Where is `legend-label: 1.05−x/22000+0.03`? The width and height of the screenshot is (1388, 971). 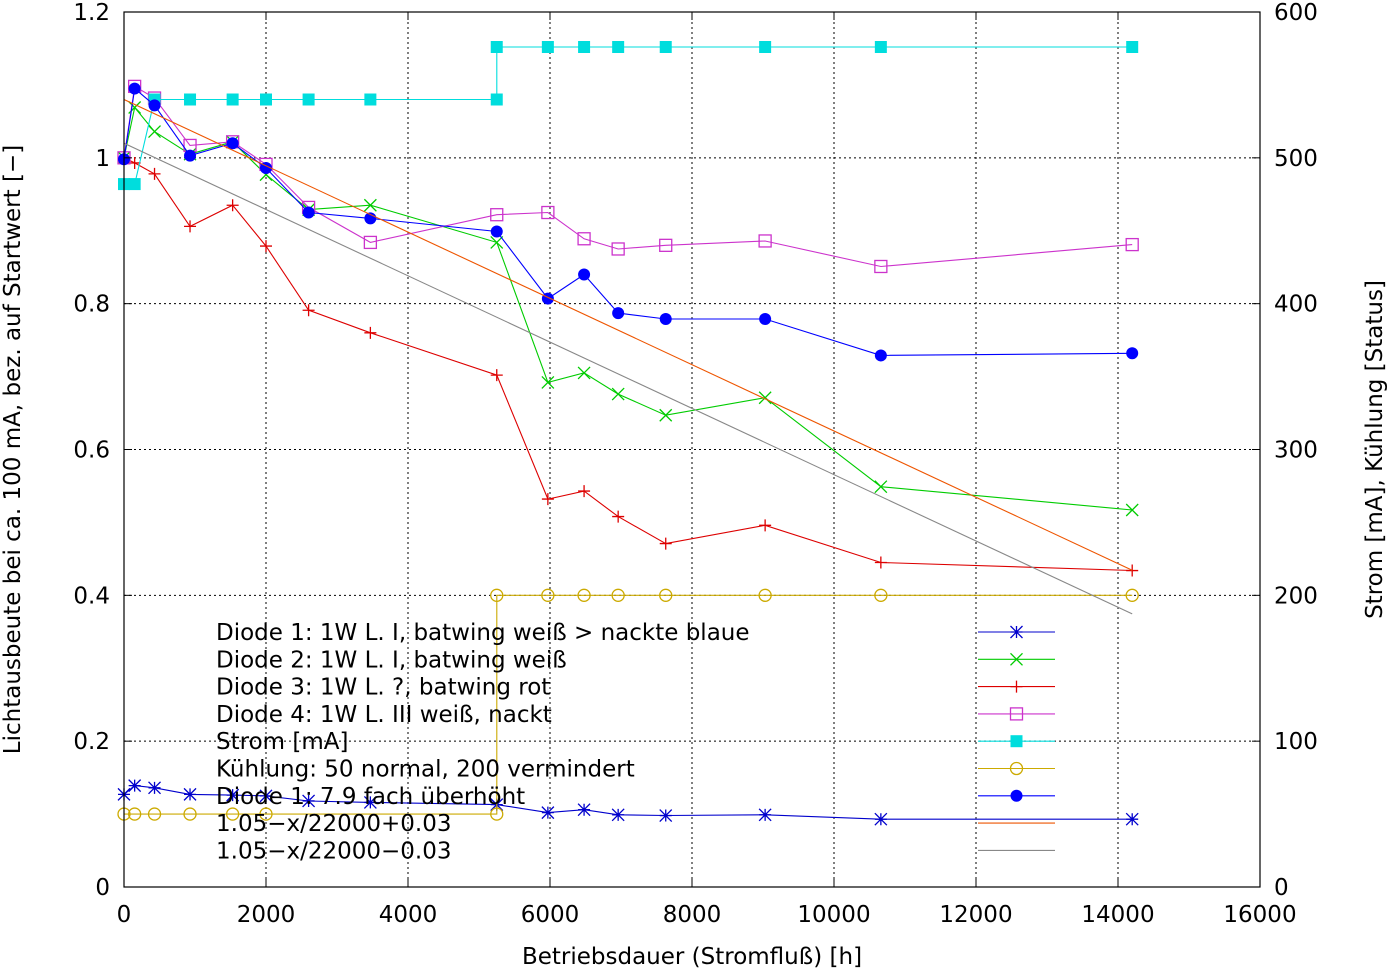 legend-label: 1.05−x/22000+0.03 is located at coordinates (334, 824).